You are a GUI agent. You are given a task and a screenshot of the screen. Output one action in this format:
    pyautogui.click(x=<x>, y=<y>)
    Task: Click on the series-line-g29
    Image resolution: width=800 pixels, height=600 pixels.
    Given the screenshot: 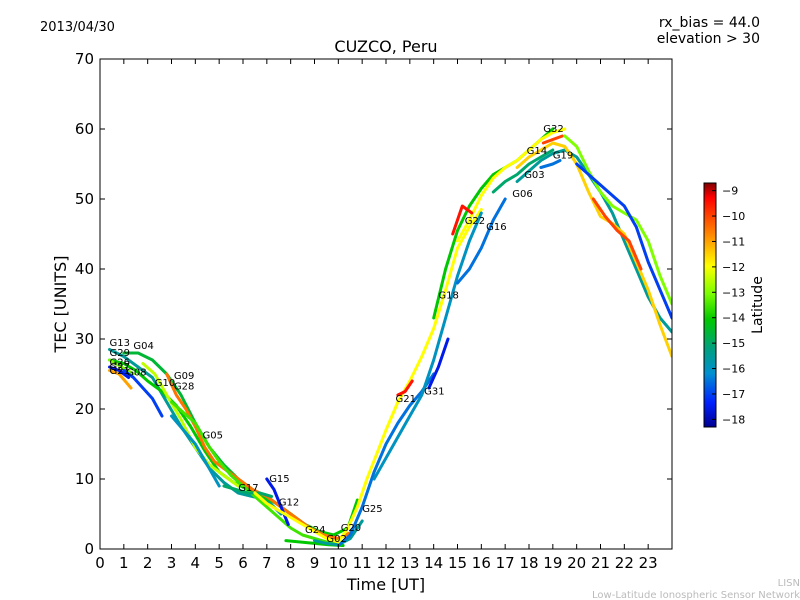 What is the action you would take?
    pyautogui.click(x=233, y=447)
    